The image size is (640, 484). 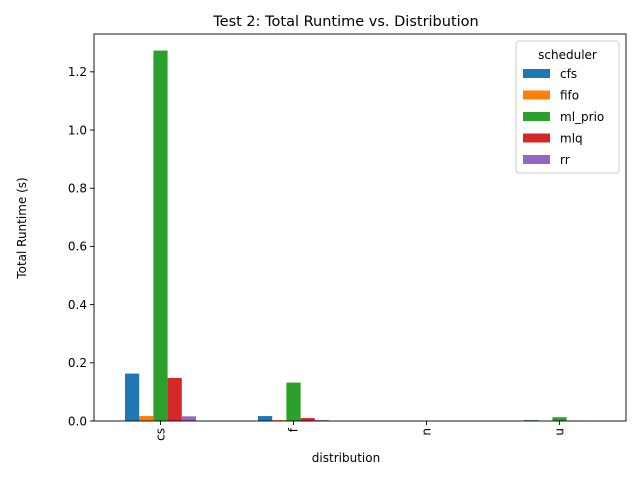 What do you see at coordinates (175, 399) in the screenshot?
I see `bar-mlq-cs` at bounding box center [175, 399].